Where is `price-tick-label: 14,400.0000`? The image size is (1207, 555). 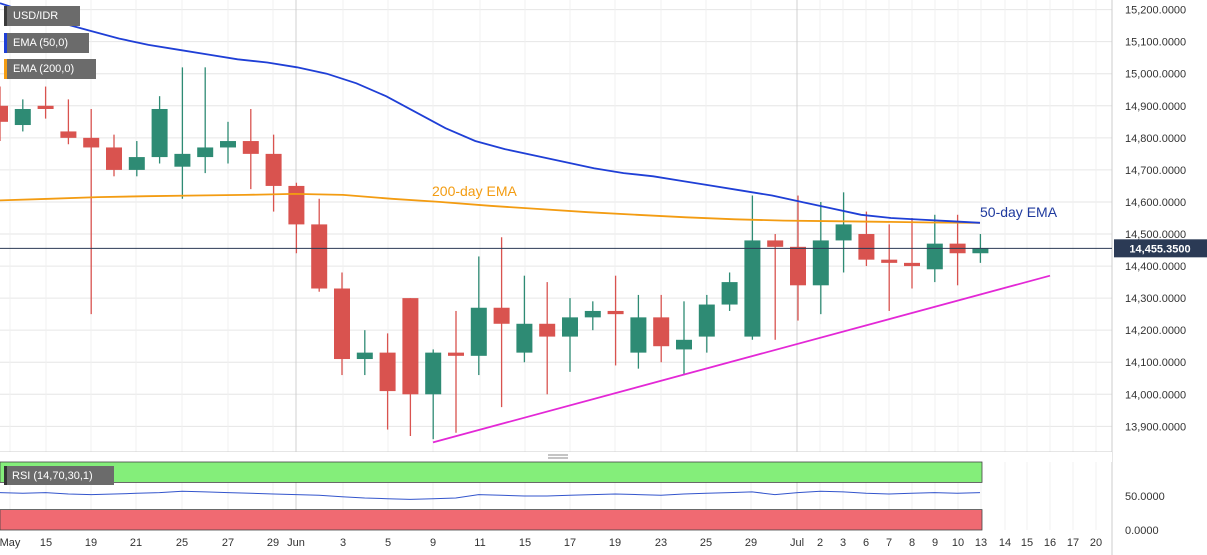 price-tick-label: 14,400.0000 is located at coordinates (1155, 267).